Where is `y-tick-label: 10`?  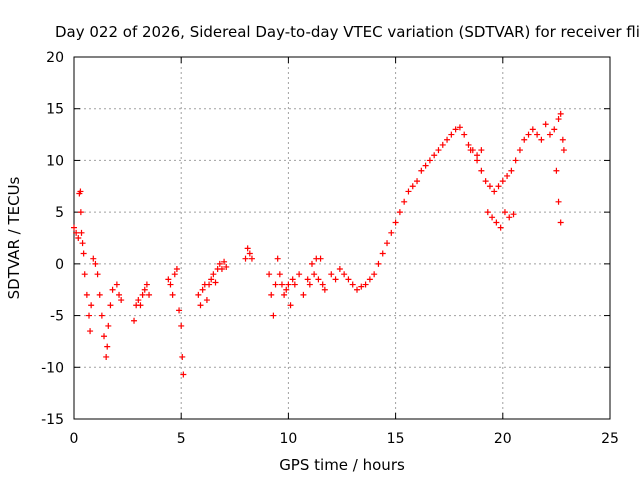 y-tick-label: 10 is located at coordinates (55, 161).